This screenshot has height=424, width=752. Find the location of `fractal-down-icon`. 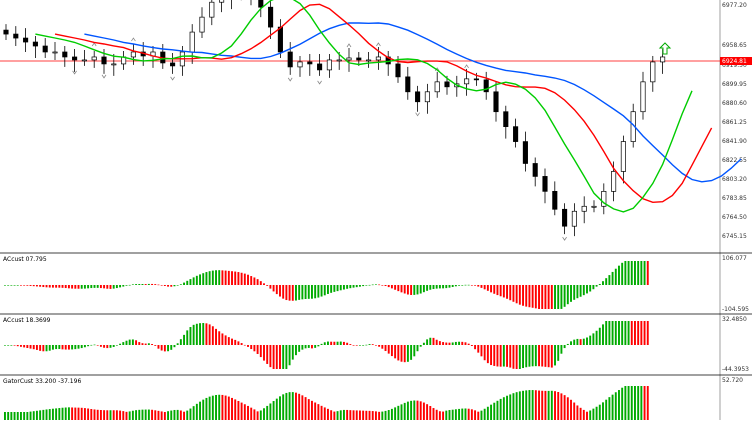

fractal-down-icon is located at coordinates (74, 72).